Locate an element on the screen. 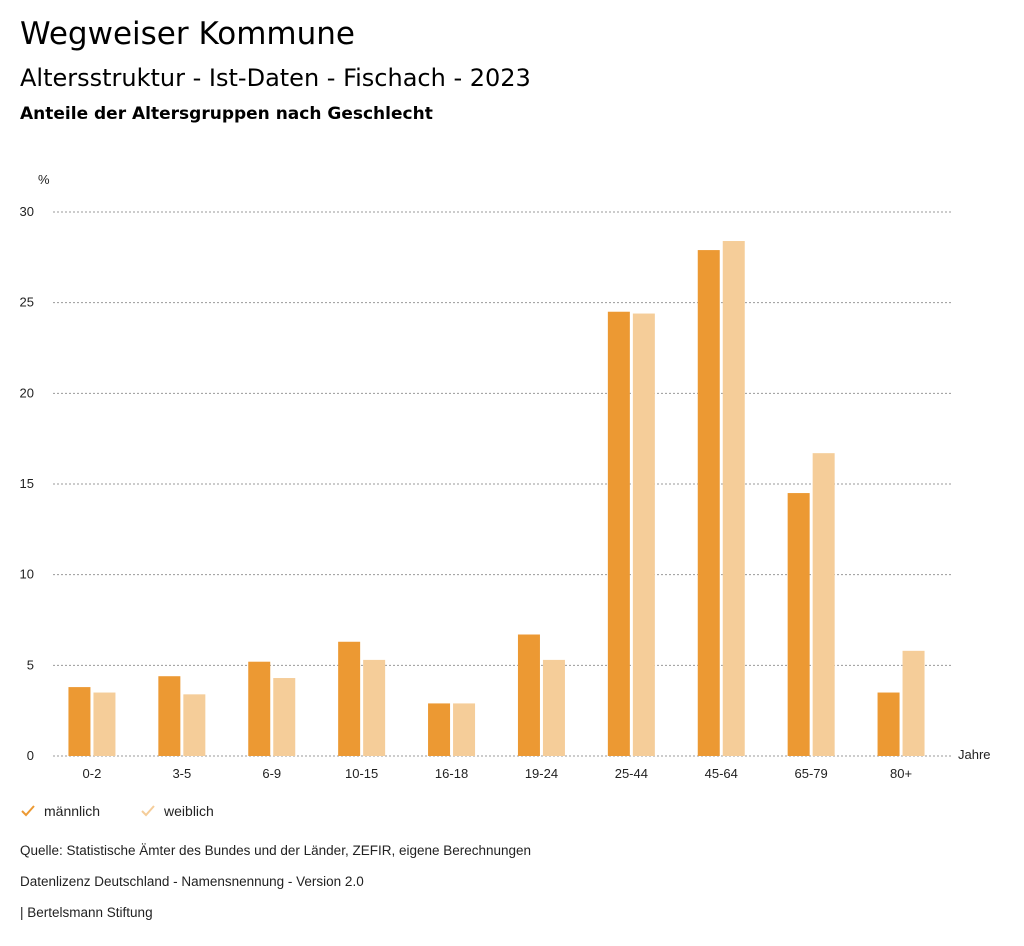  legend: männlich weiblich is located at coordinates (117, 811).